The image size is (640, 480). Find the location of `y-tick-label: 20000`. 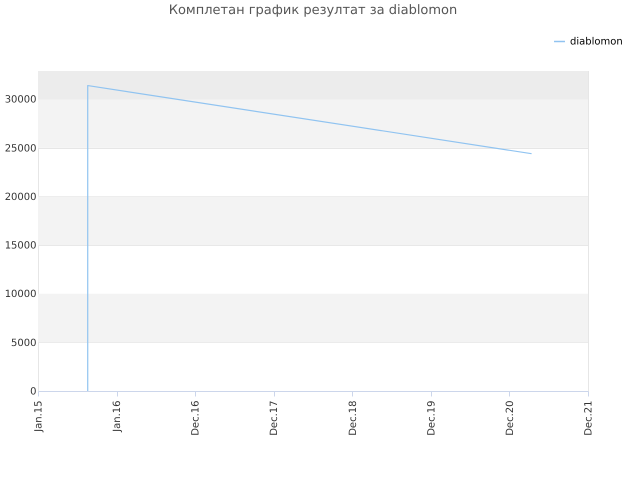

y-tick-label: 20000 is located at coordinates (20, 197).